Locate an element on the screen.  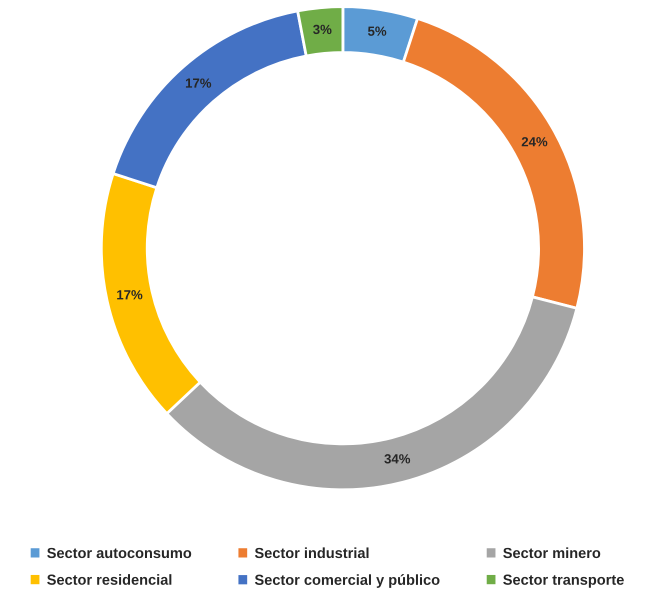
data-label: 24% is located at coordinates (535, 141).